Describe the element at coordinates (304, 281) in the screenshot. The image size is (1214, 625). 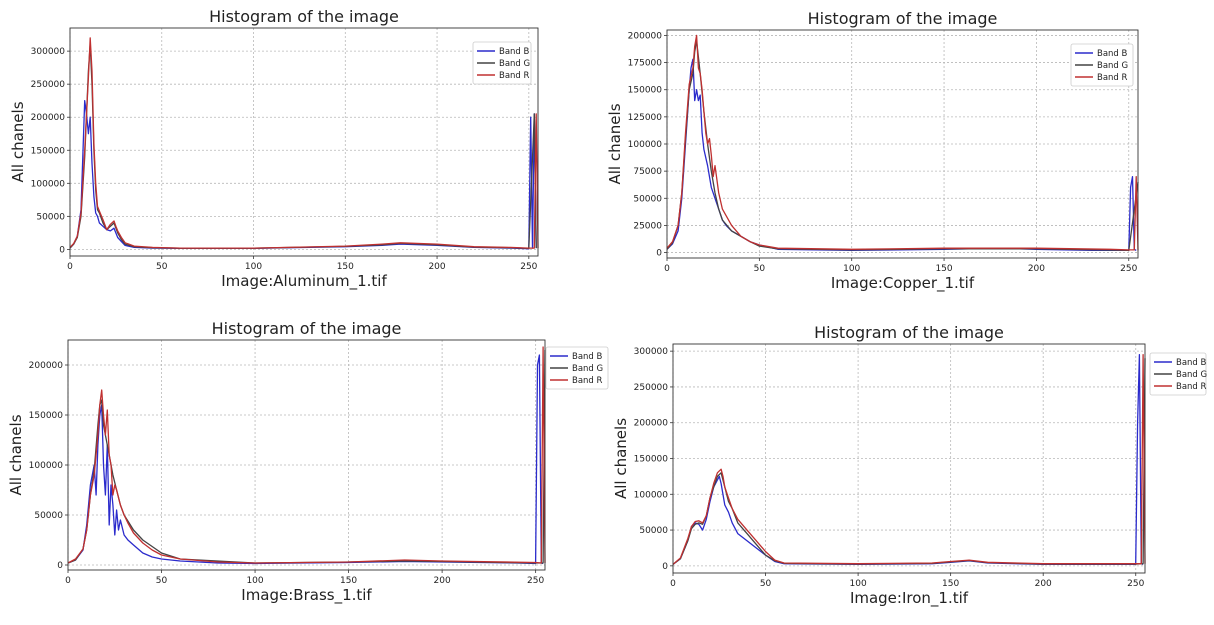
I see `x-axis-label: Image:Aluminum_1.tif` at that location.